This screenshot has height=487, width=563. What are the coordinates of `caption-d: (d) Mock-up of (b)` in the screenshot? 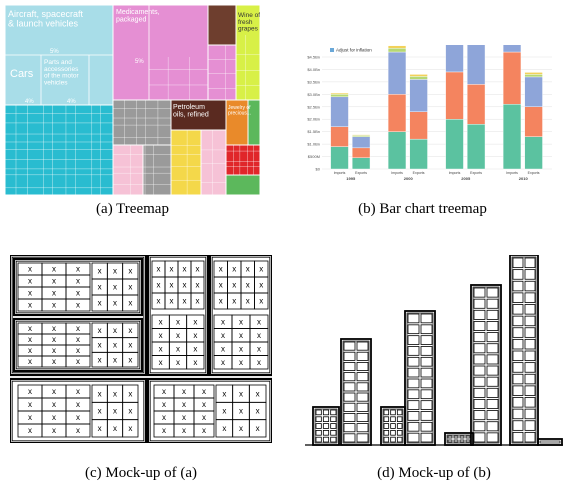 It's located at (434, 473).